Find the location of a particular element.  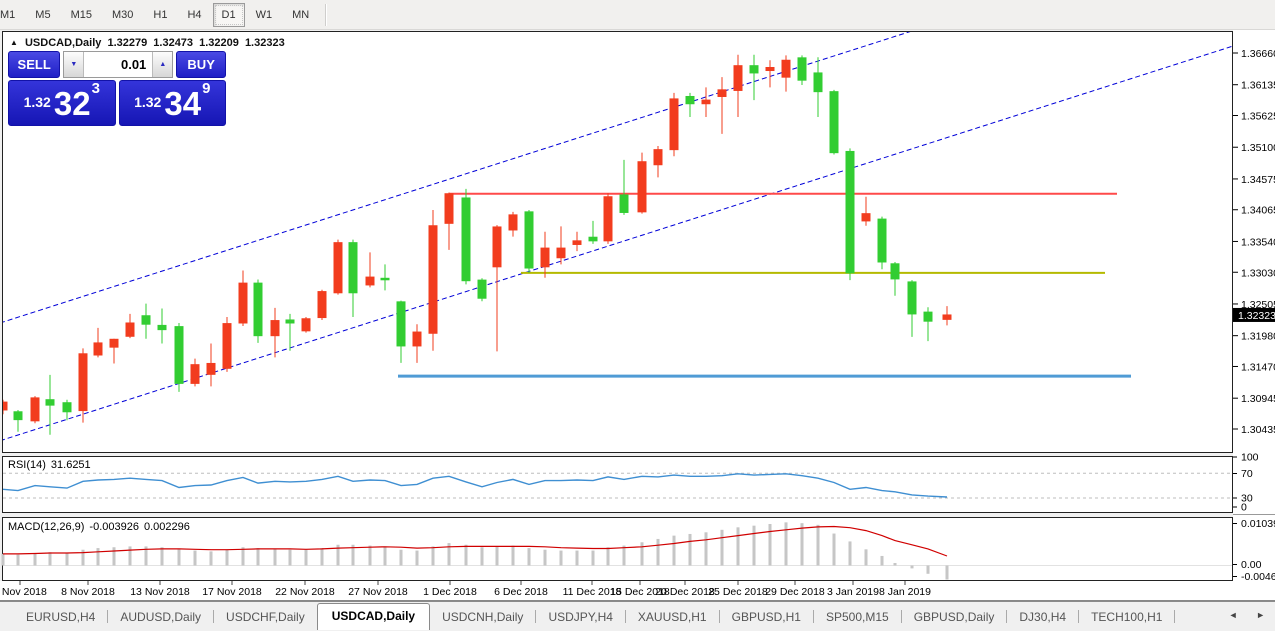

timeframe-button-mn: MN is located at coordinates (301, 14).